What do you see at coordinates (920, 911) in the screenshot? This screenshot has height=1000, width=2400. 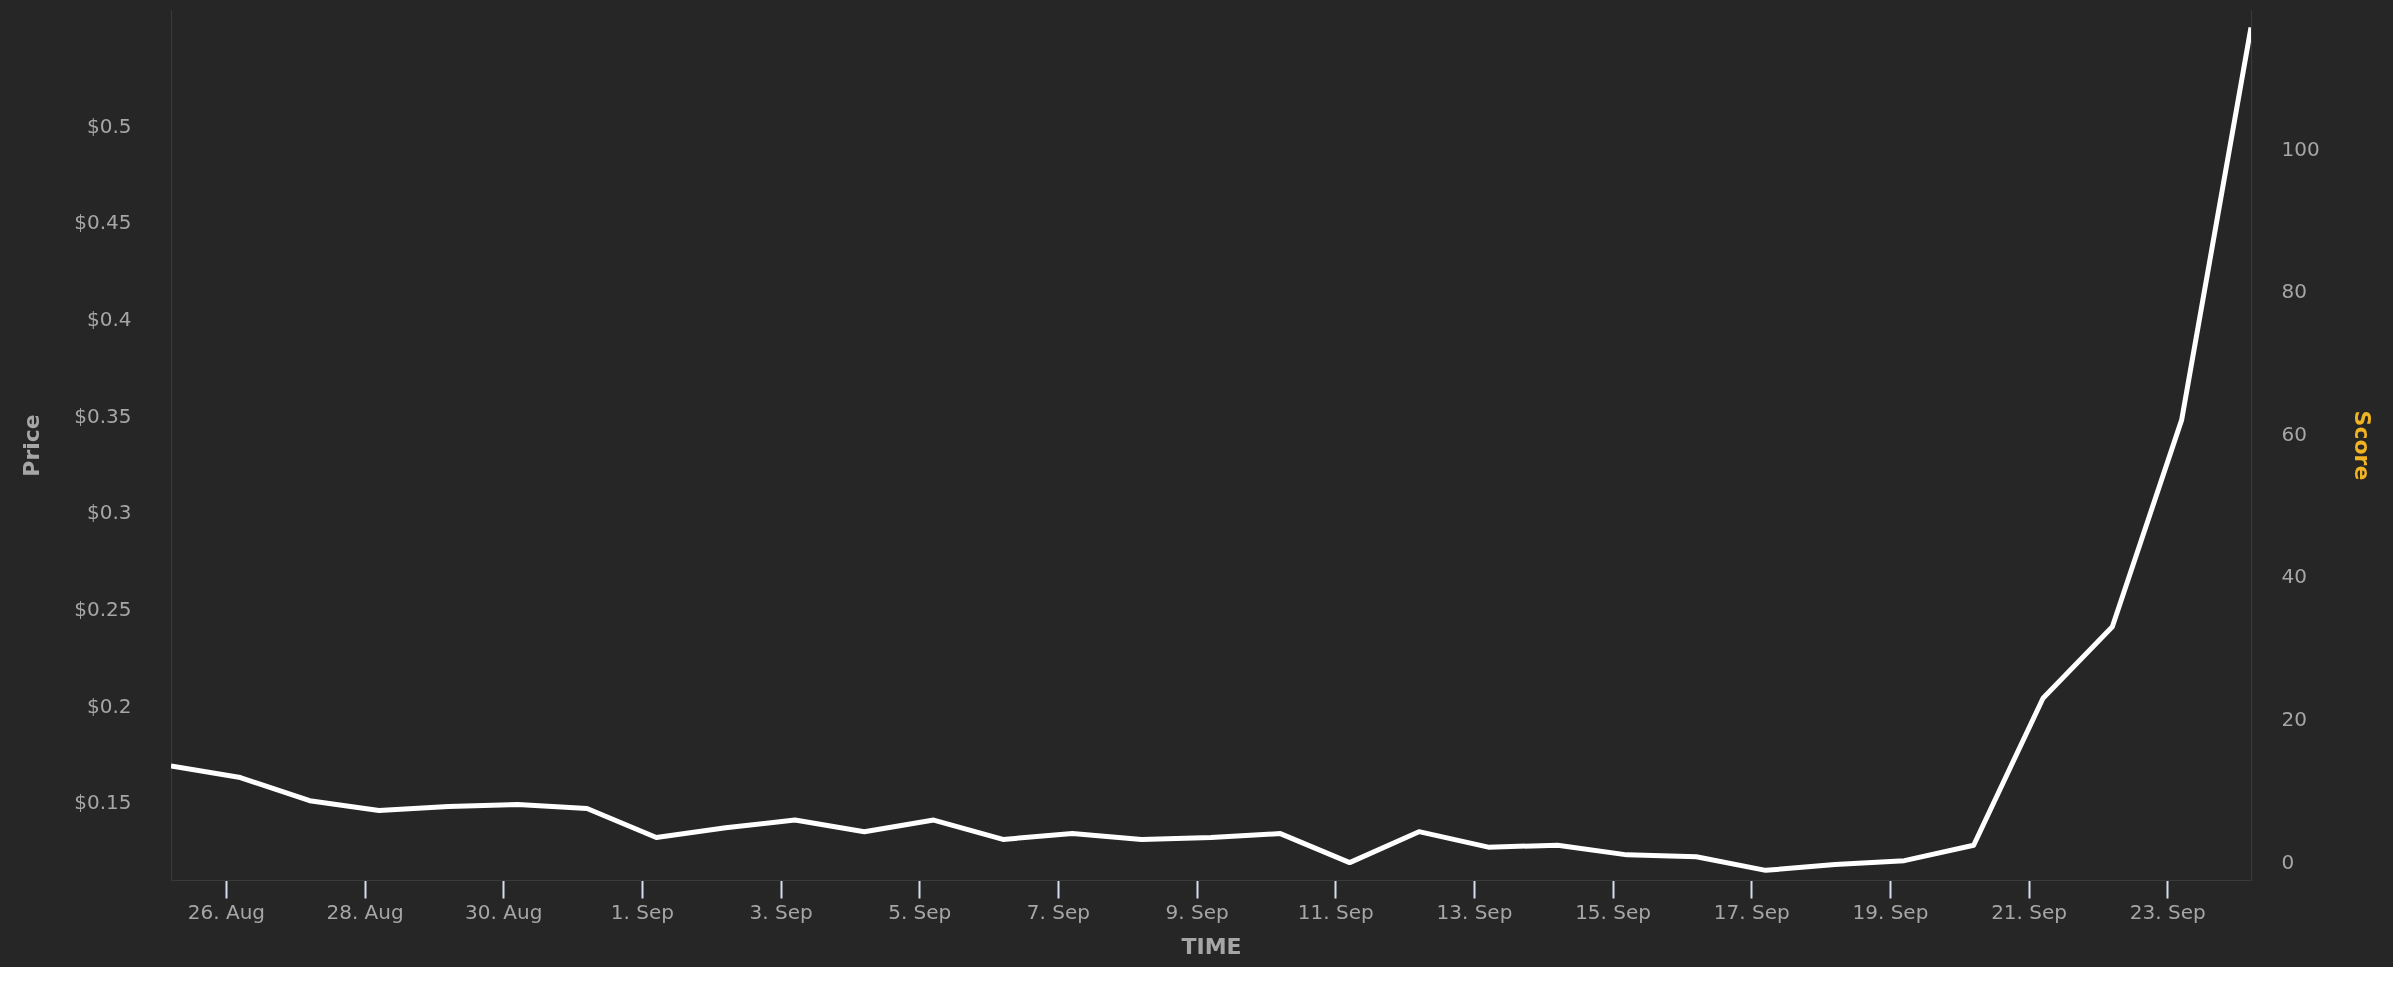 I see `x-tick-label: 5. Sep` at bounding box center [920, 911].